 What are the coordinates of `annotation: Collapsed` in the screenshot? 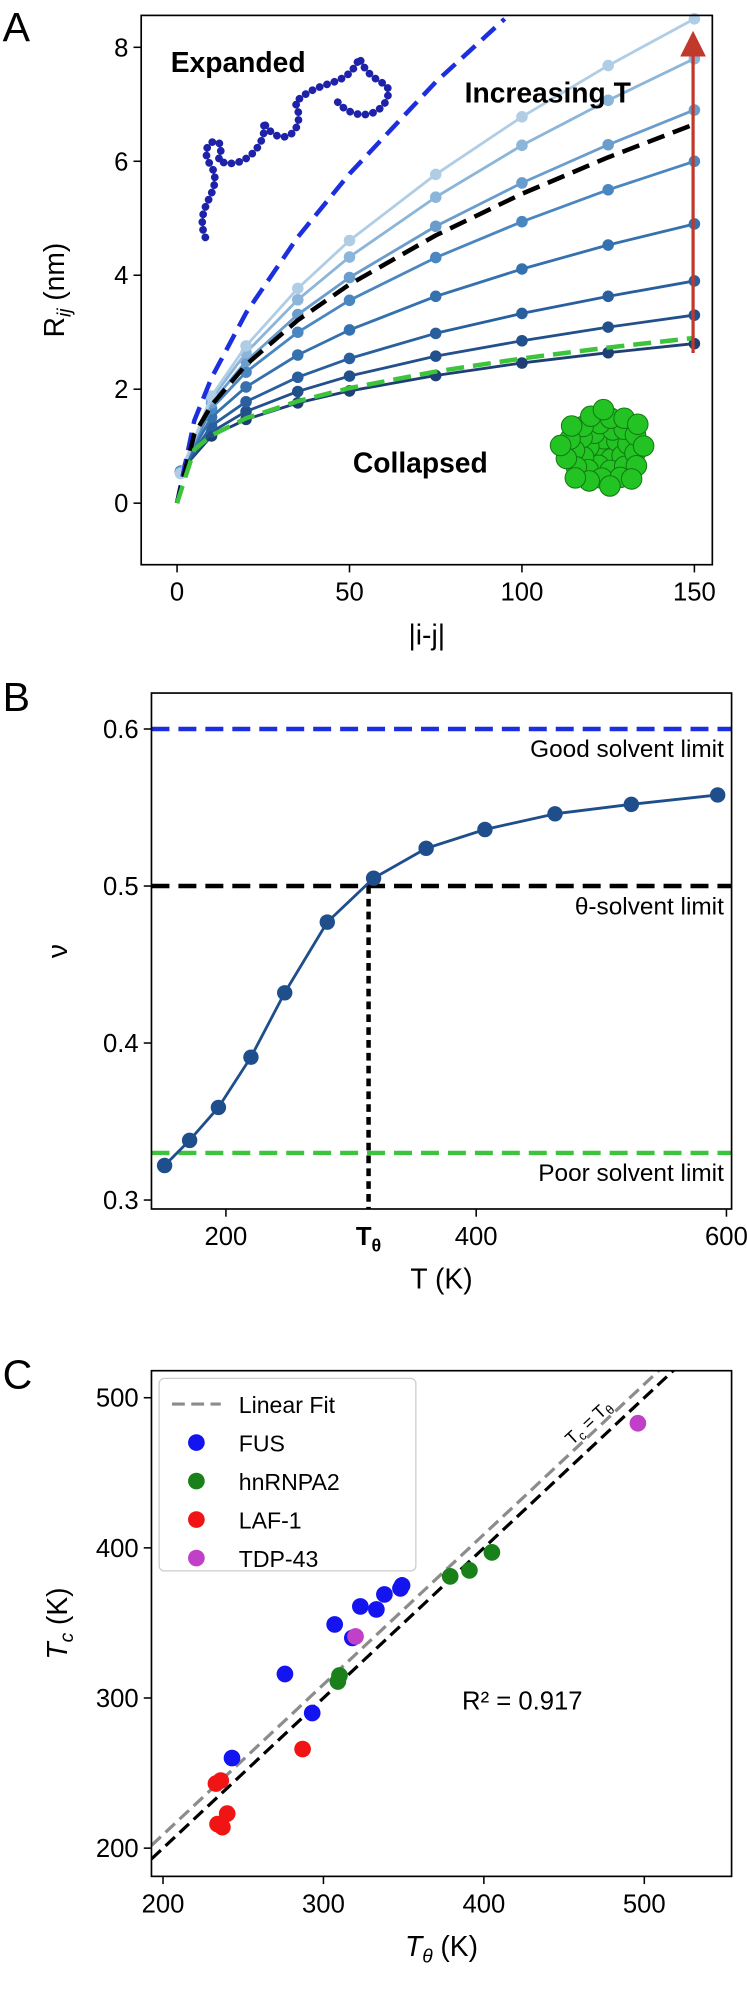 It's located at (420, 462).